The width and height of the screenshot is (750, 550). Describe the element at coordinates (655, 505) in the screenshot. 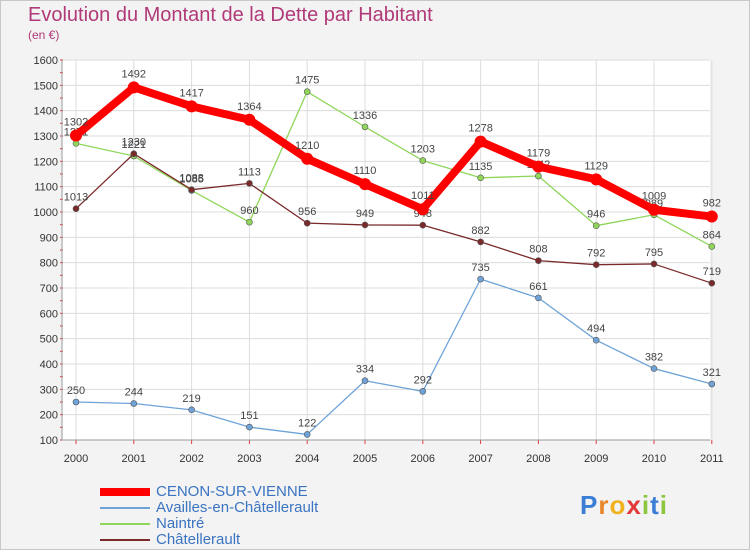

I see `logo-letter: t` at that location.